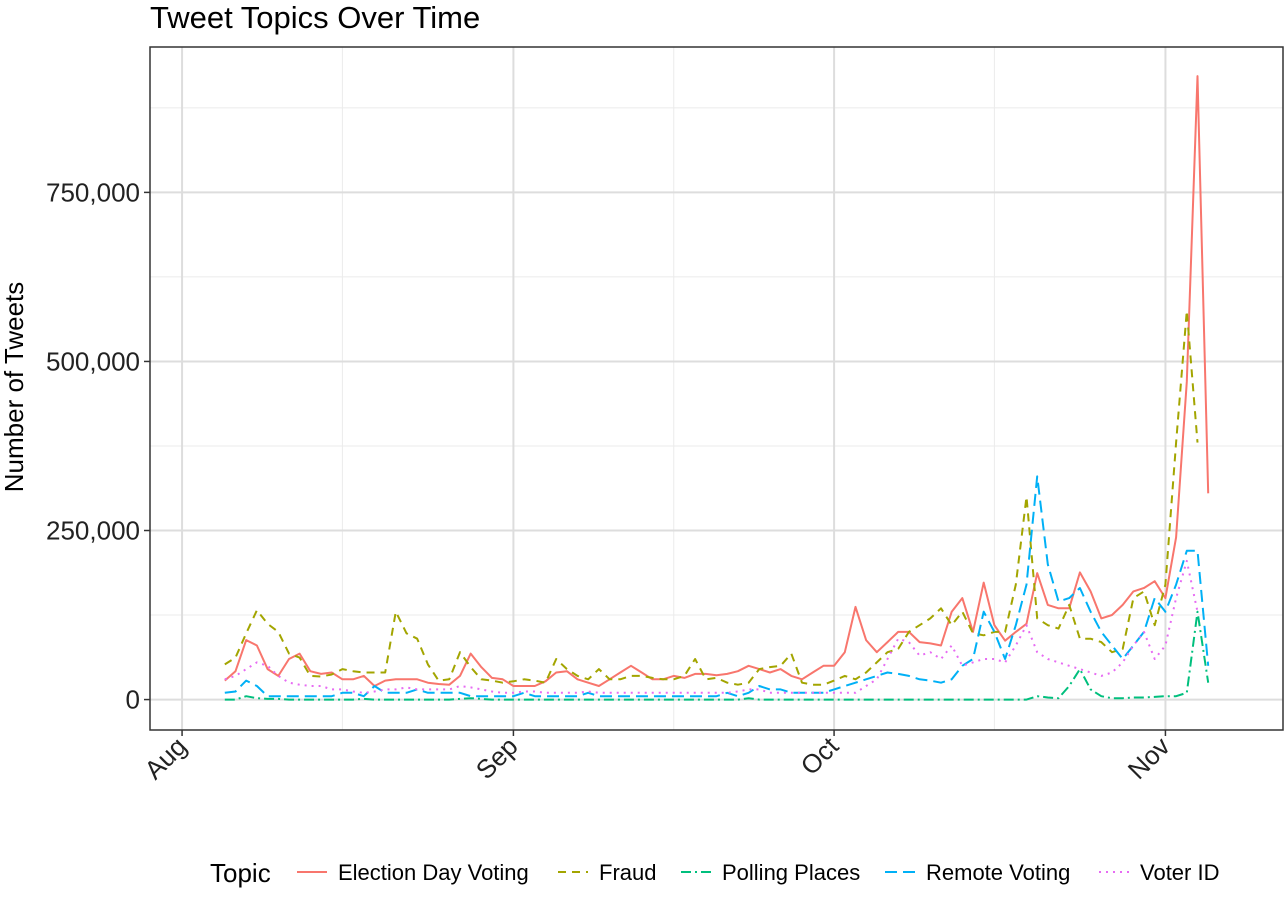 This screenshot has width=1288, height=897. I want to click on legend-label: Voter ID, so click(1179, 872).